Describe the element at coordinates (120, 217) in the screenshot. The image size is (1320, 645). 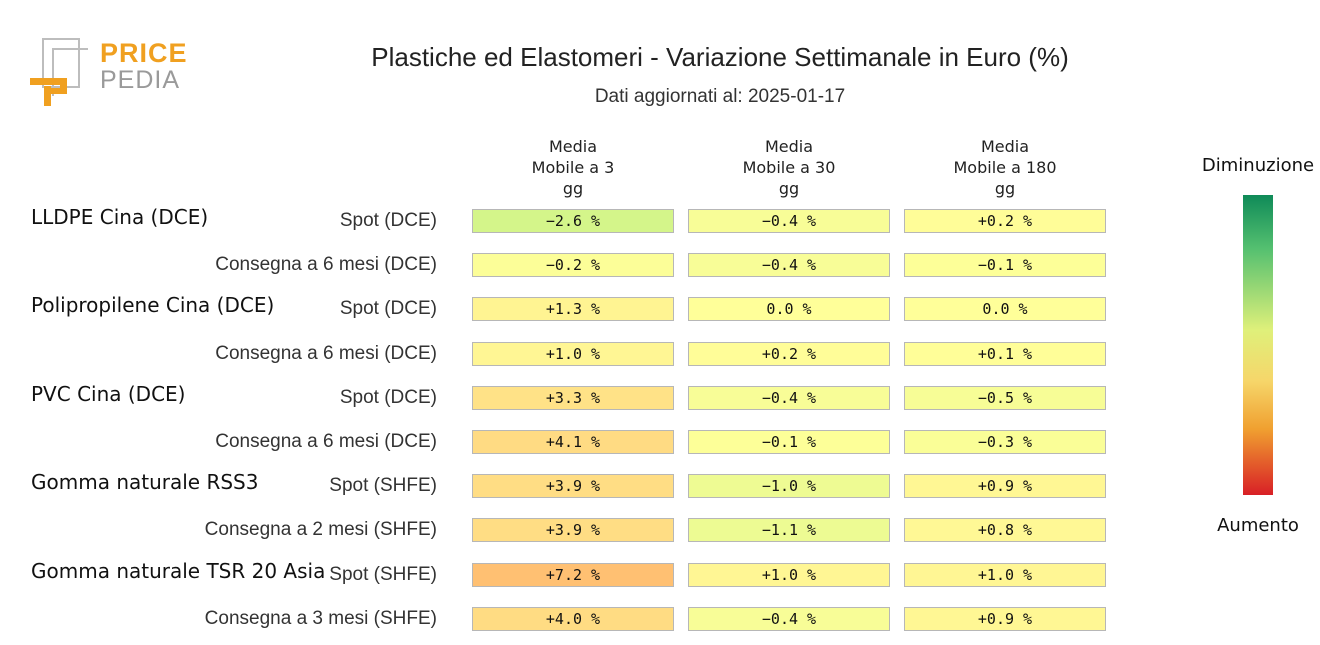
I see `group-label: LLDPE Cina (DCE)` at that location.